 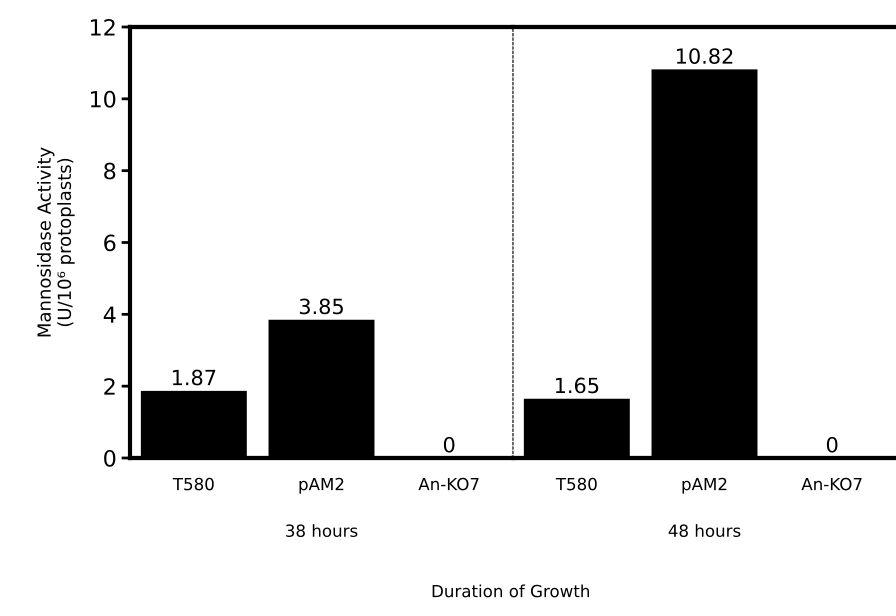 What do you see at coordinates (194, 378) in the screenshot?
I see `data-label: 1.87` at bounding box center [194, 378].